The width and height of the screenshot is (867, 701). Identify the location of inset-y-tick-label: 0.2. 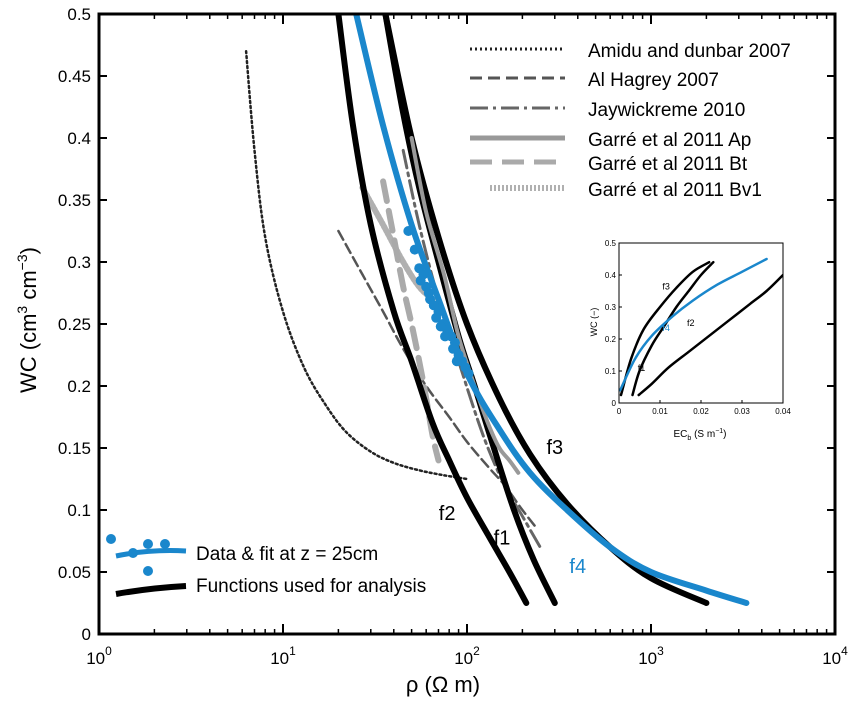
(611, 339).